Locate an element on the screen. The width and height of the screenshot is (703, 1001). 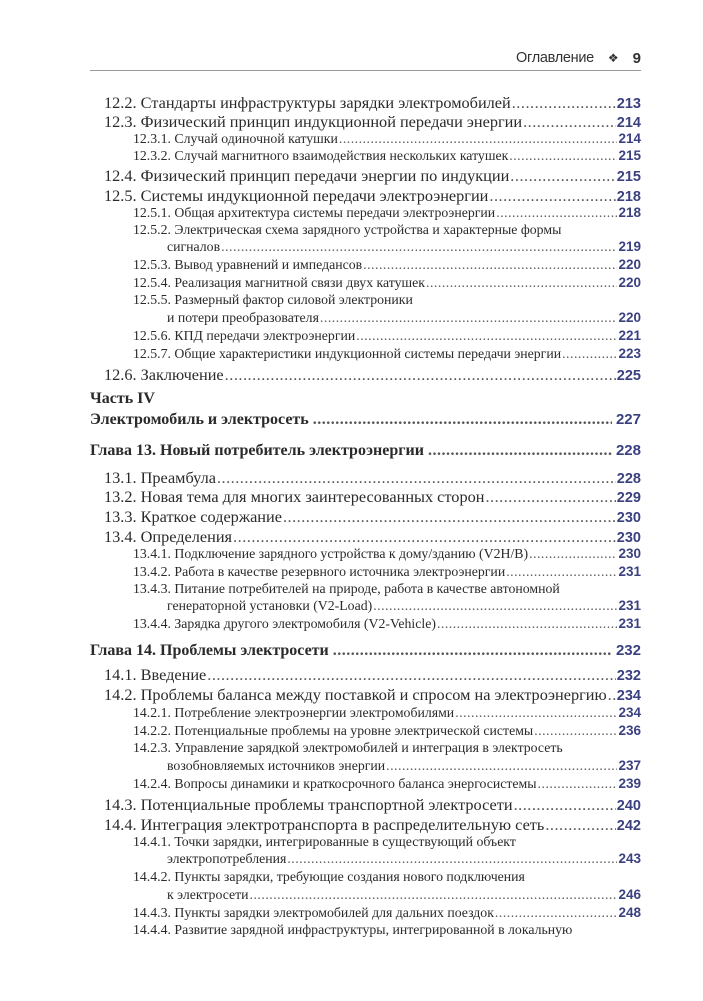
toc-entry: и потери преобразователя 220 is located at coordinates (404, 318).